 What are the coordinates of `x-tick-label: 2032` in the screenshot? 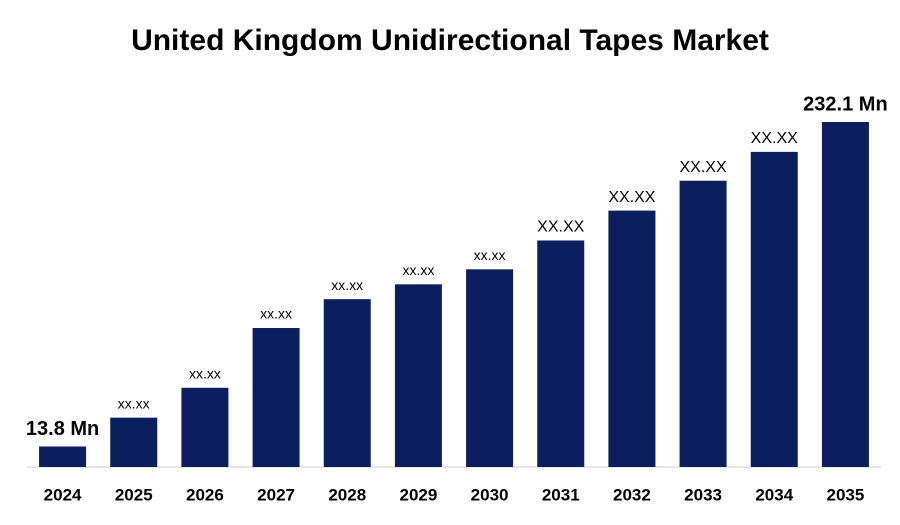 It's located at (632, 494).